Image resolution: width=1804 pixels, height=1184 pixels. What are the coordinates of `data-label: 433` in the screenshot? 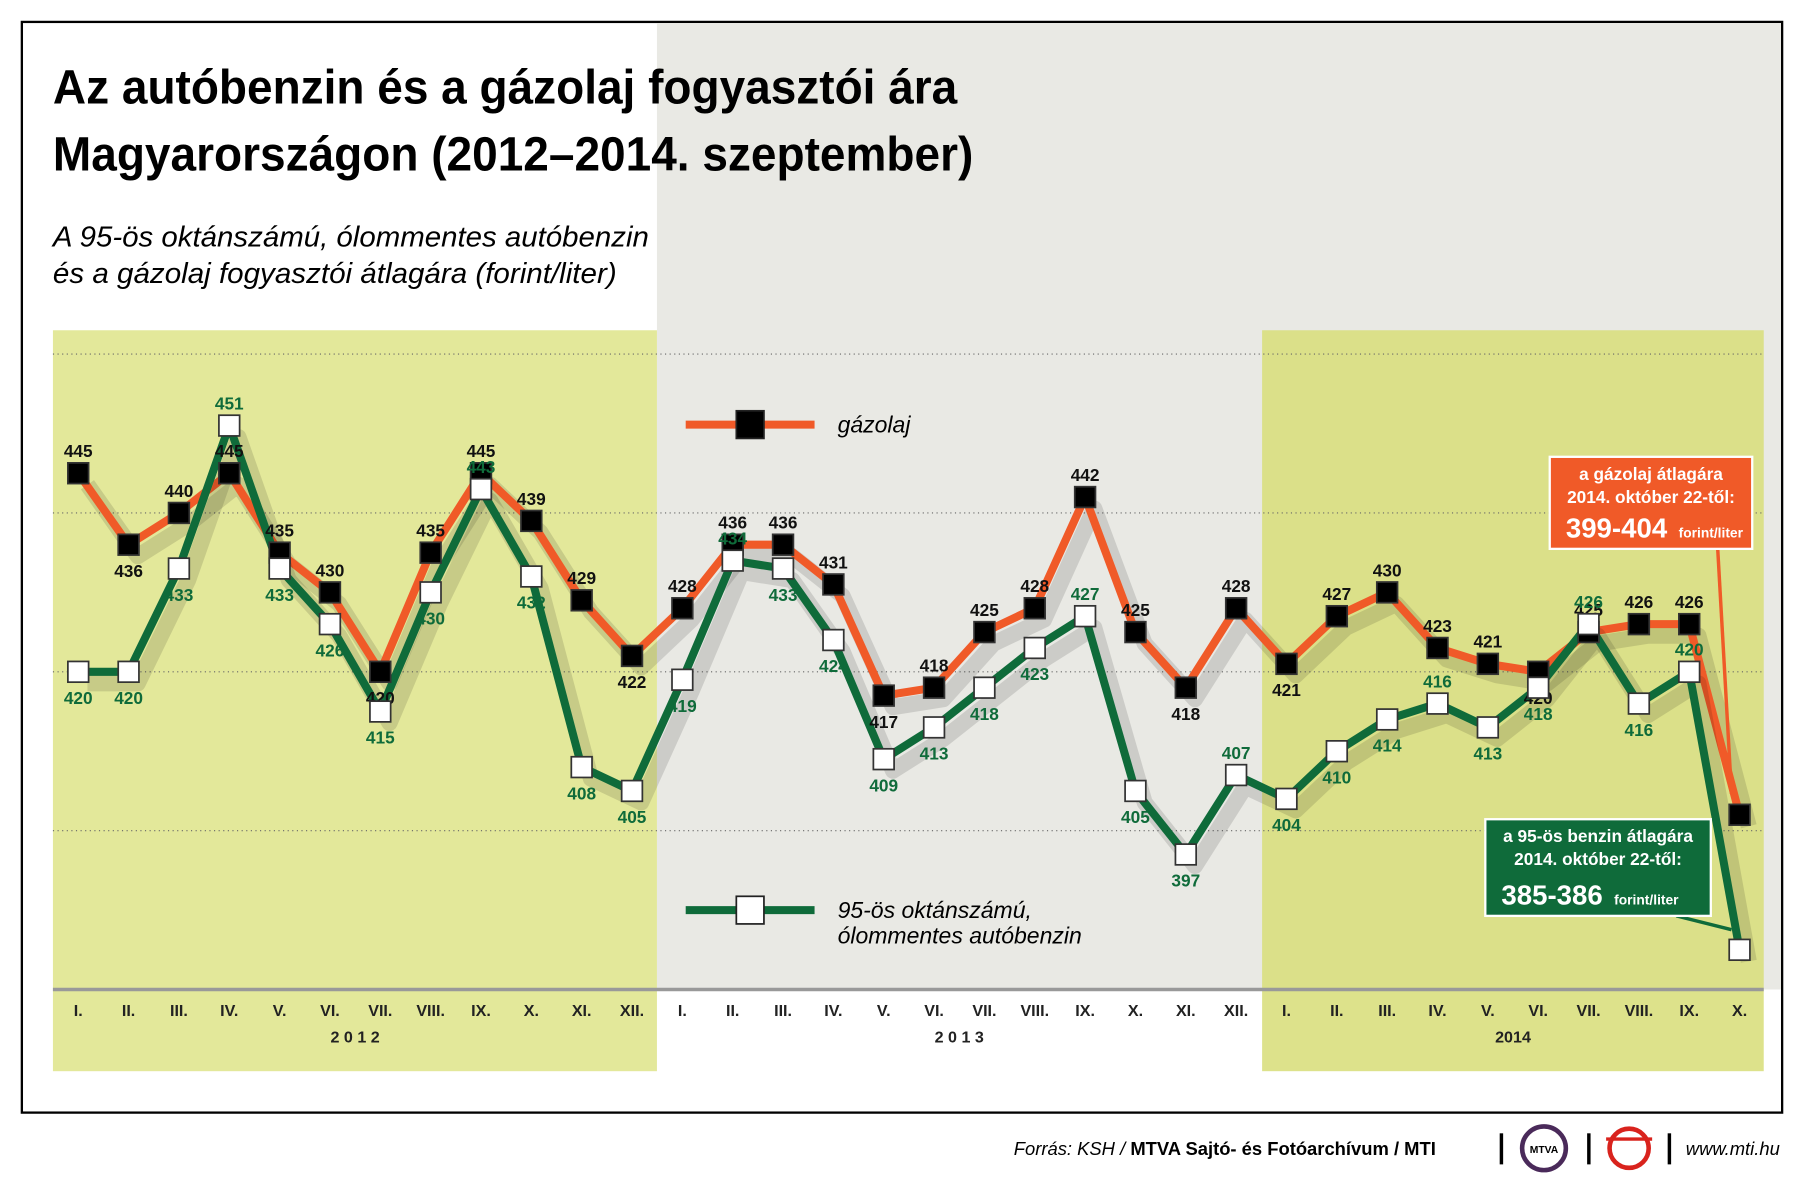 It's located at (179, 595).